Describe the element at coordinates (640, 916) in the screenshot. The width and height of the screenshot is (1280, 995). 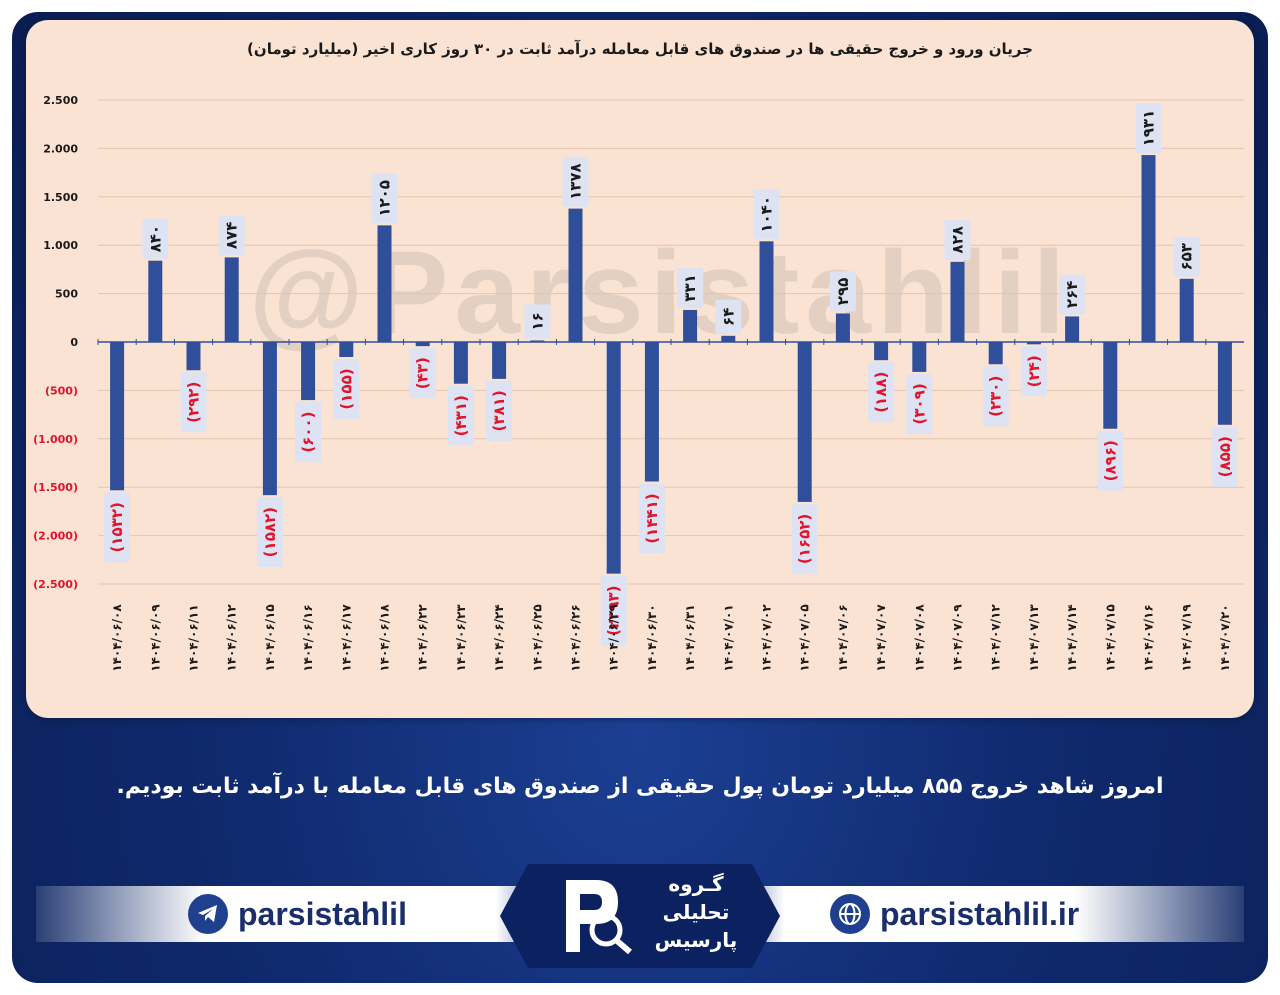
I see `logo-plate` at that location.